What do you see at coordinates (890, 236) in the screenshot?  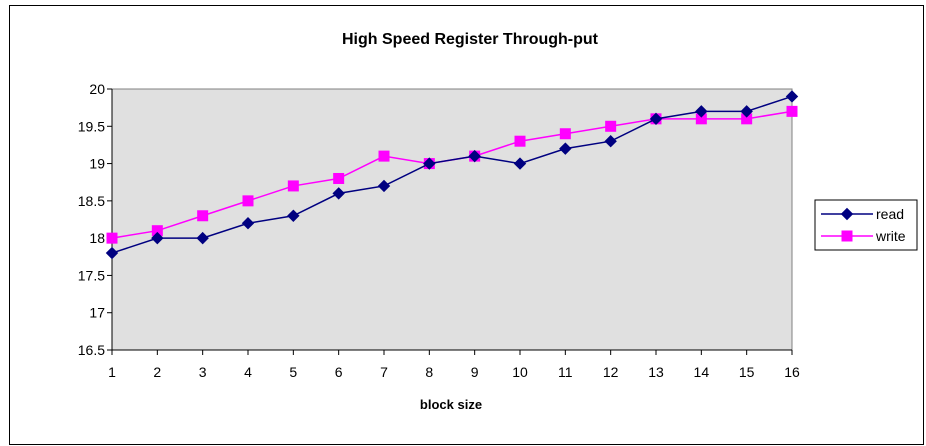 I see `legend-label-write: write` at bounding box center [890, 236].